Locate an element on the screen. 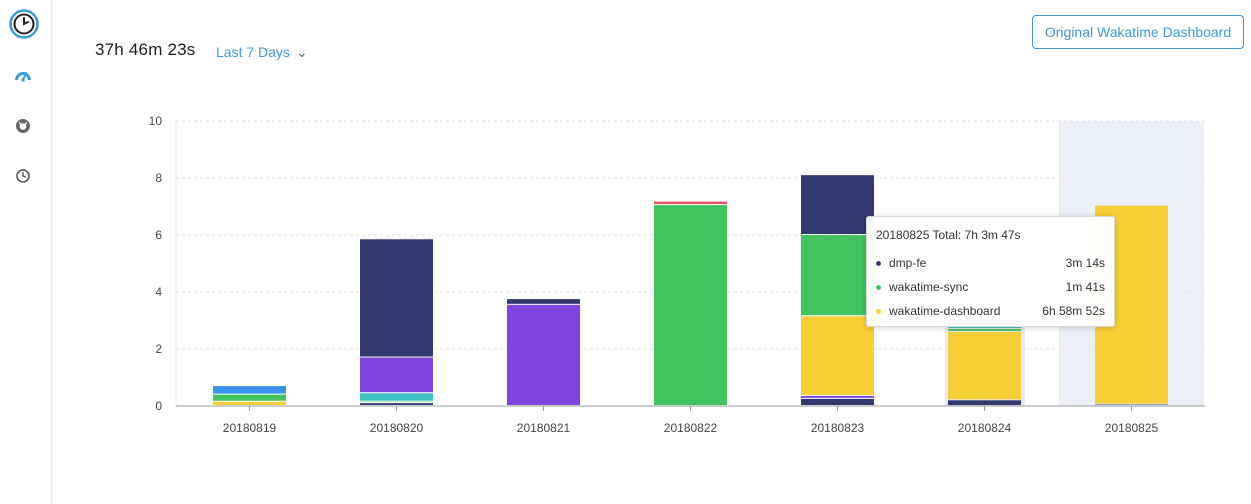 Image resolution: width=1251 pixels, height=504 pixels. x-tick-label: 20180824 is located at coordinates (985, 428).